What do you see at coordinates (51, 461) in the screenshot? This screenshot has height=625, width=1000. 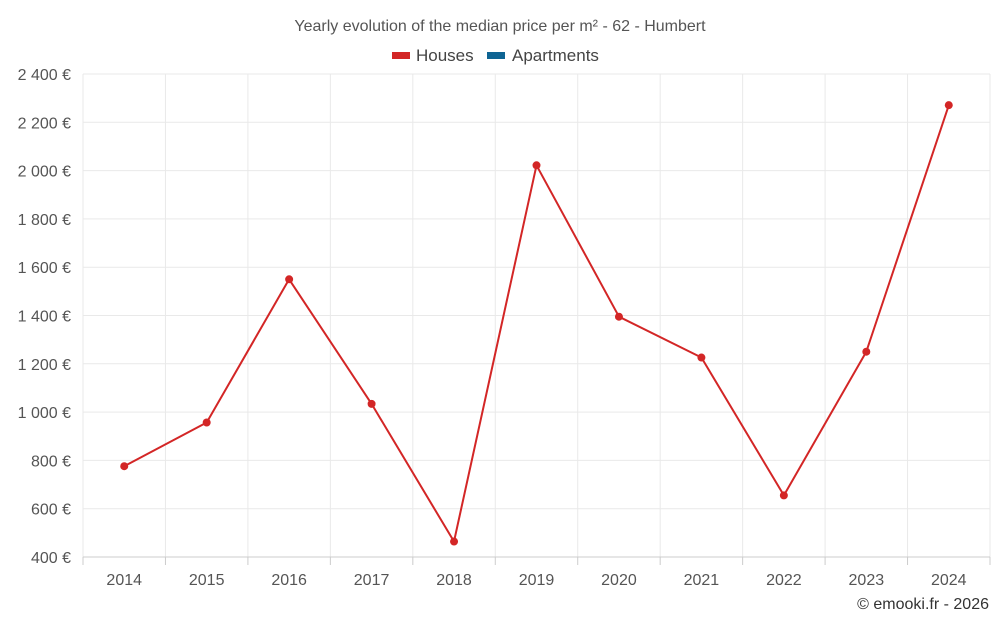 I see `y-tick-label: 800 €` at bounding box center [51, 461].